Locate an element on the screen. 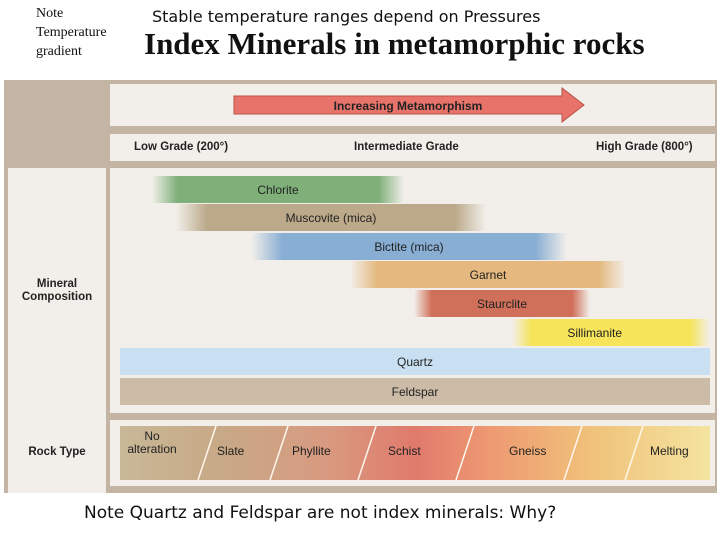  mineral-bar-feldspar: Feldspar is located at coordinates (415, 391).